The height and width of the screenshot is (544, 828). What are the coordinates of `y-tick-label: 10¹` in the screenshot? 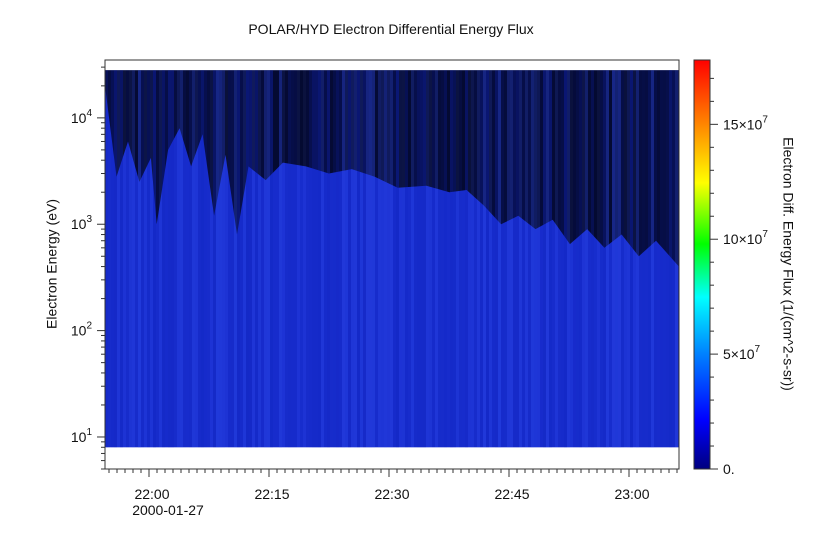 It's located at (82, 436).